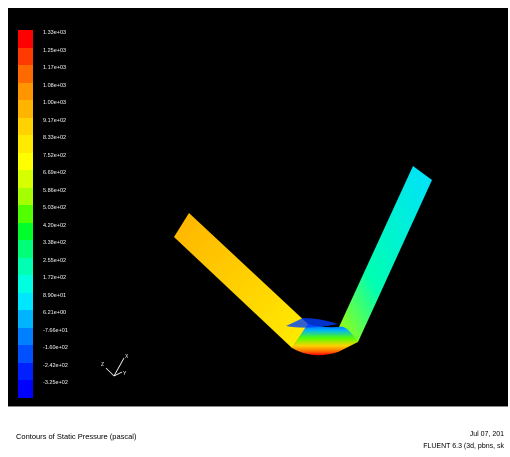 This screenshot has height=457, width=510. Describe the element at coordinates (55, 190) in the screenshot. I see `colorbar-label: 5.86e+02` at that location.